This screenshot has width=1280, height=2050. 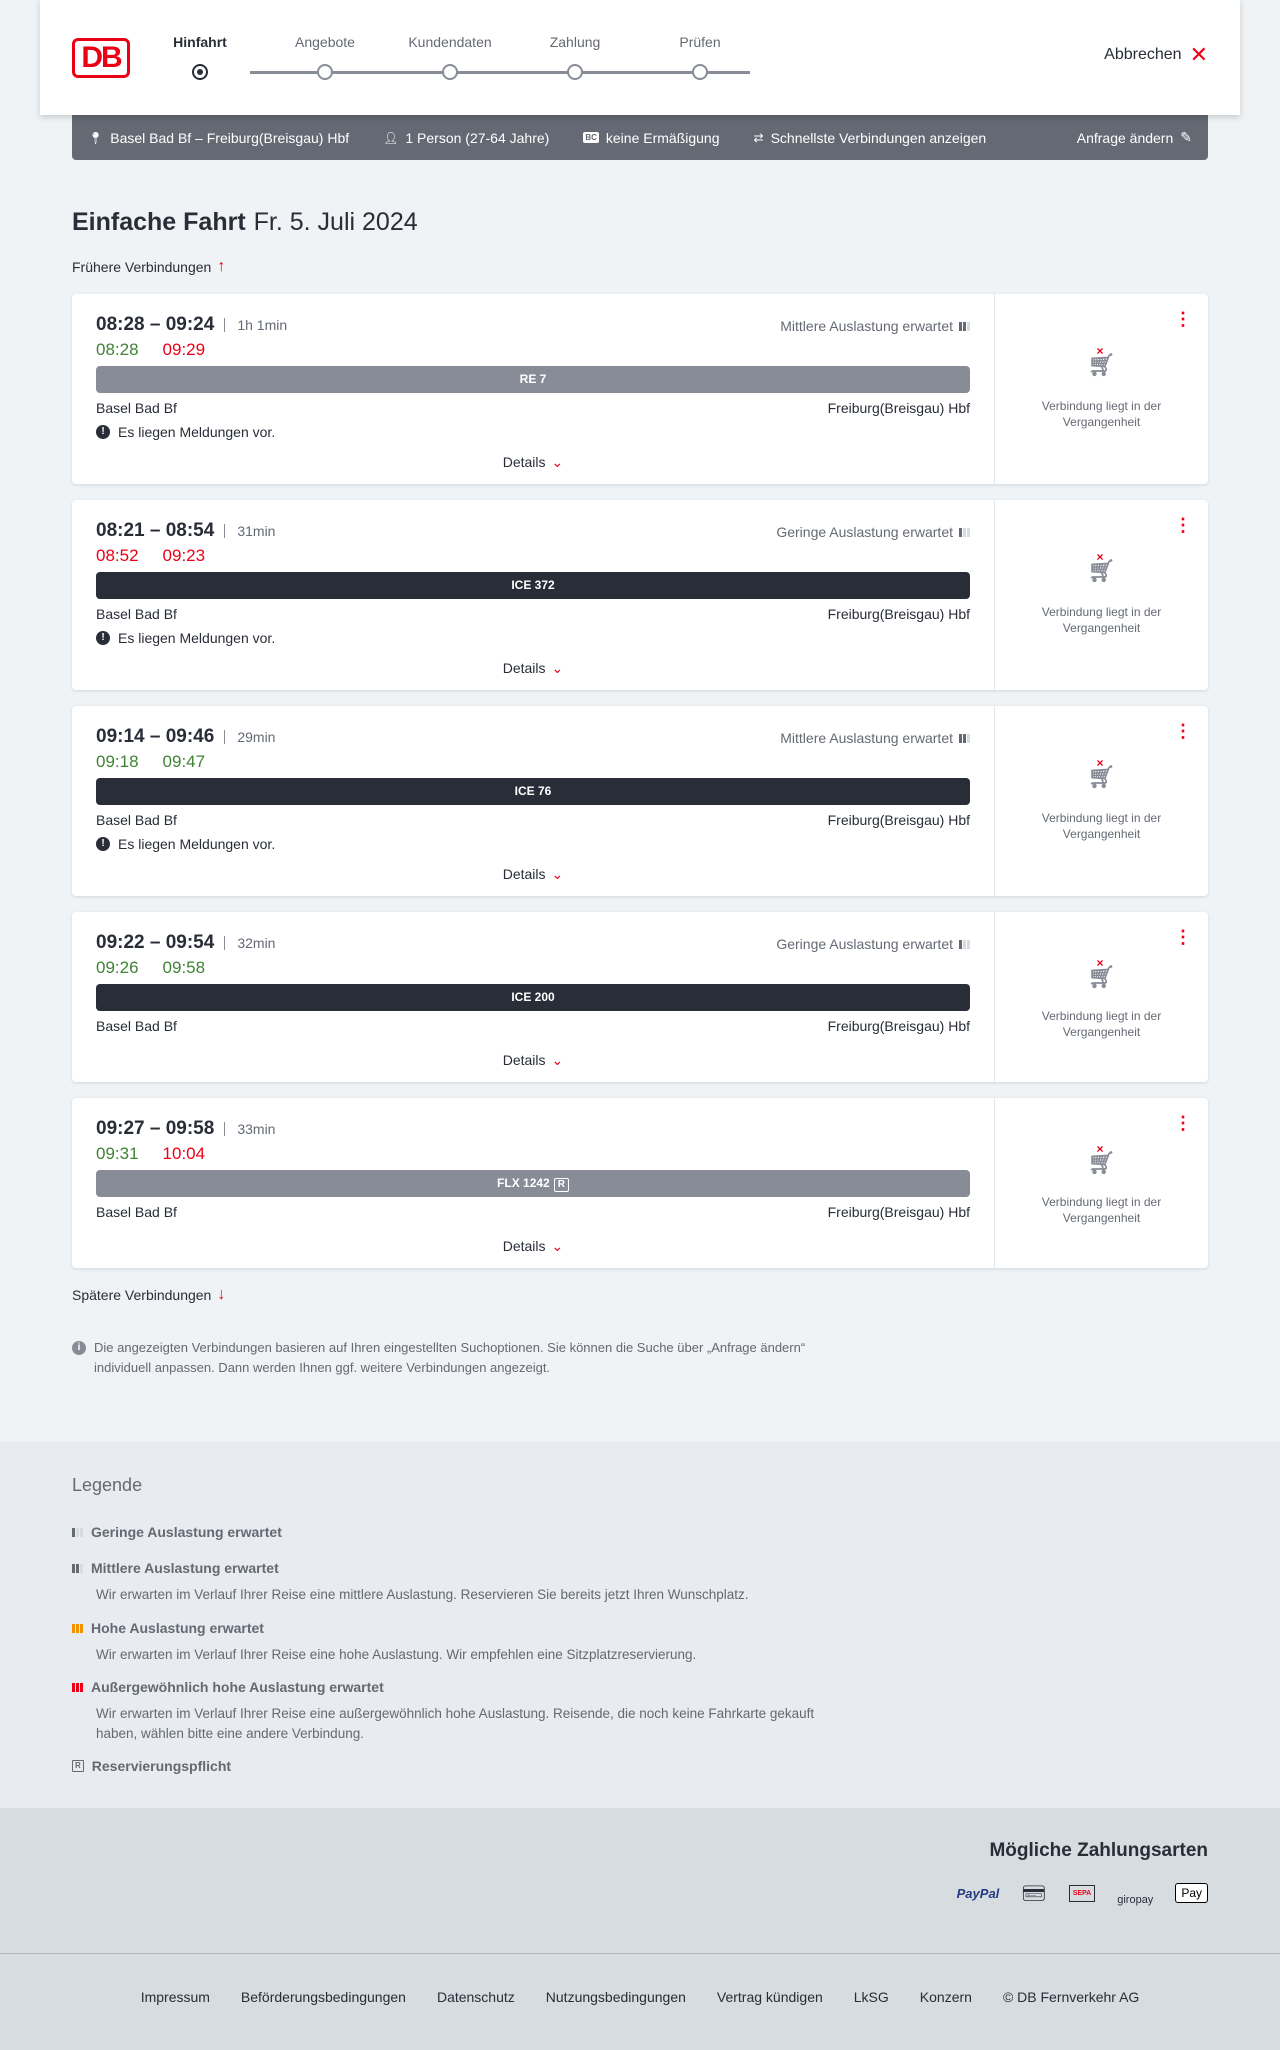 What do you see at coordinates (945, 1997) in the screenshot?
I see `footer-link: Konzern` at bounding box center [945, 1997].